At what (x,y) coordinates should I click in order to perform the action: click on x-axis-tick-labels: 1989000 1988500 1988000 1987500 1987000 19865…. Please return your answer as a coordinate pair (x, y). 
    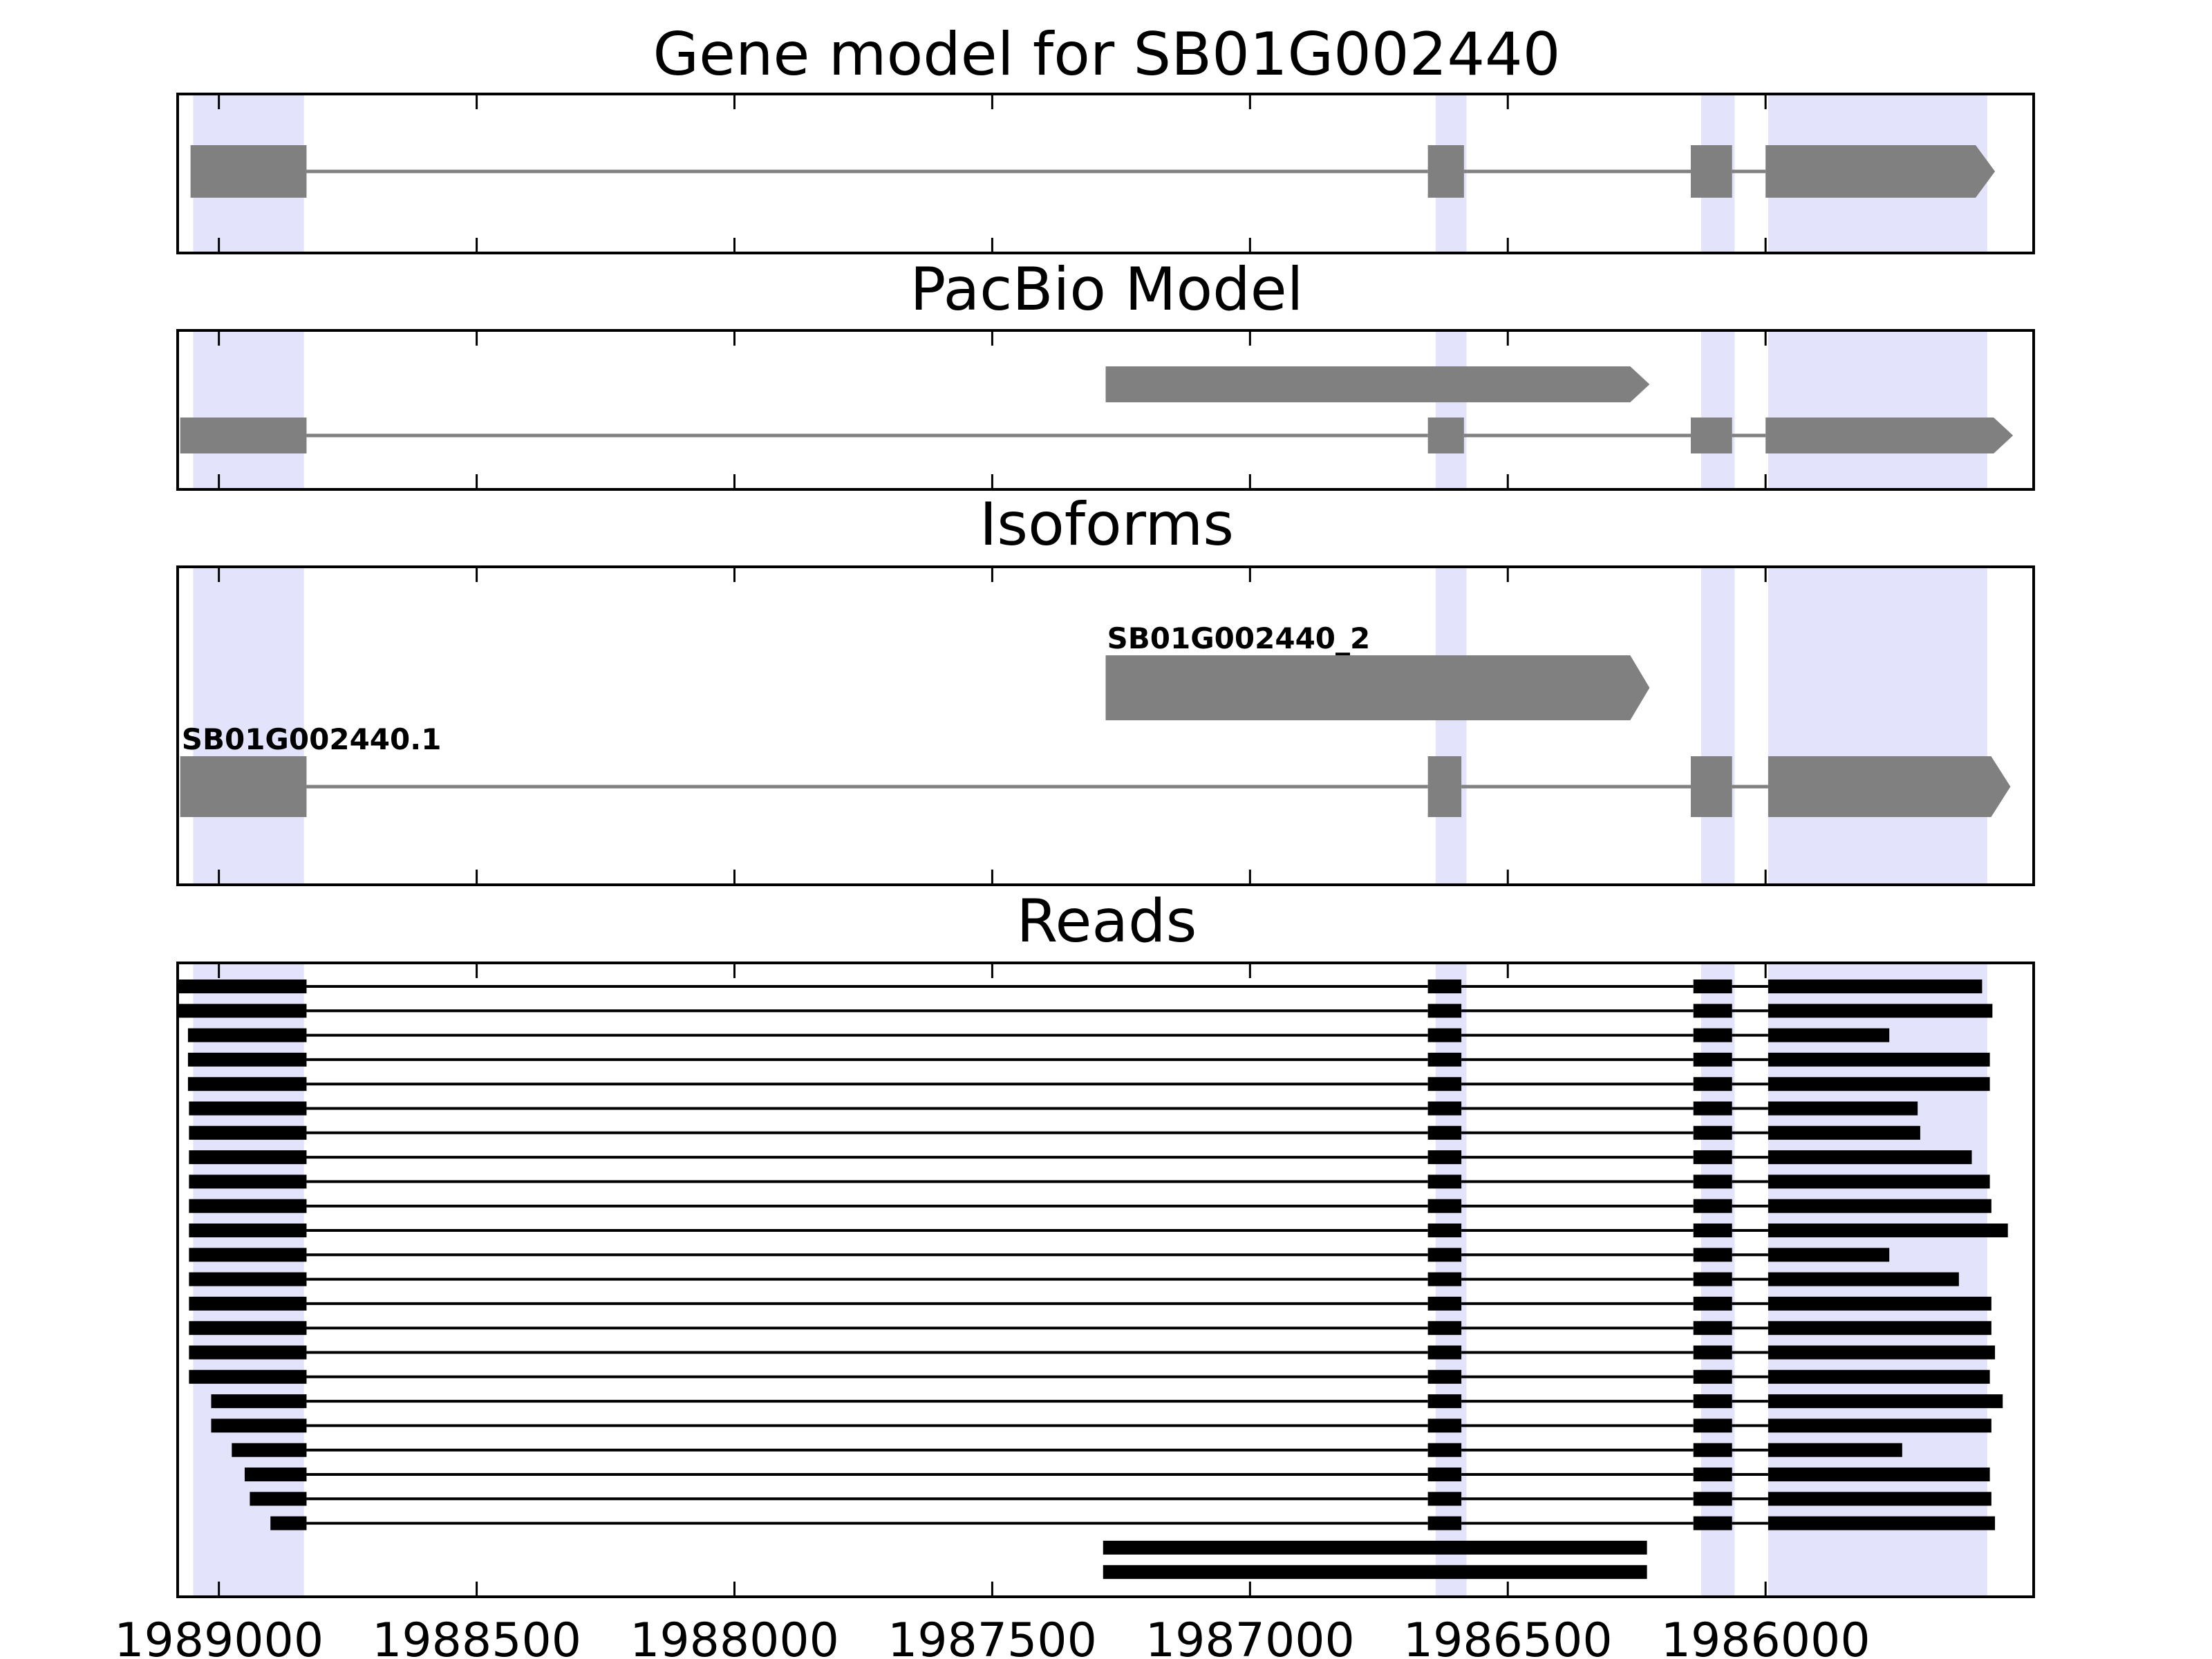
    Looking at the image, I should click on (992, 1636).